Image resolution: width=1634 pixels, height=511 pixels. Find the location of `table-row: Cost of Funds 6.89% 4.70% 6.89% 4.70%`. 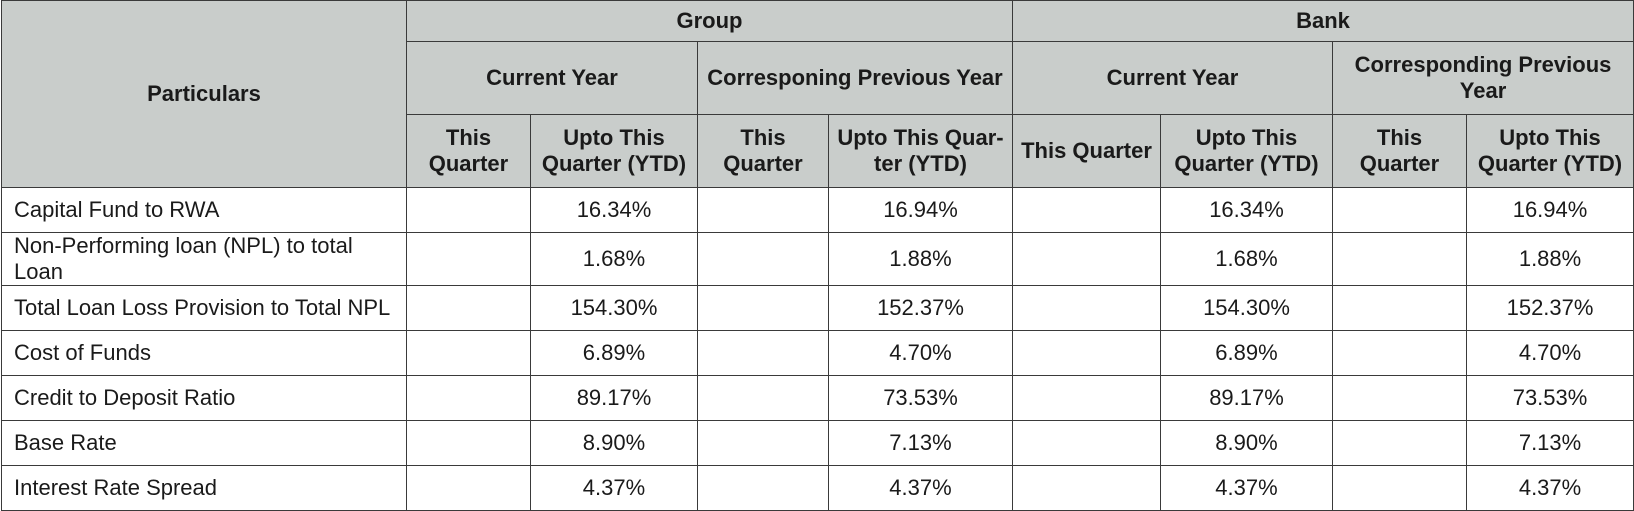

table-row: Cost of Funds 6.89% 4.70% 6.89% 4.70% is located at coordinates (817, 353).